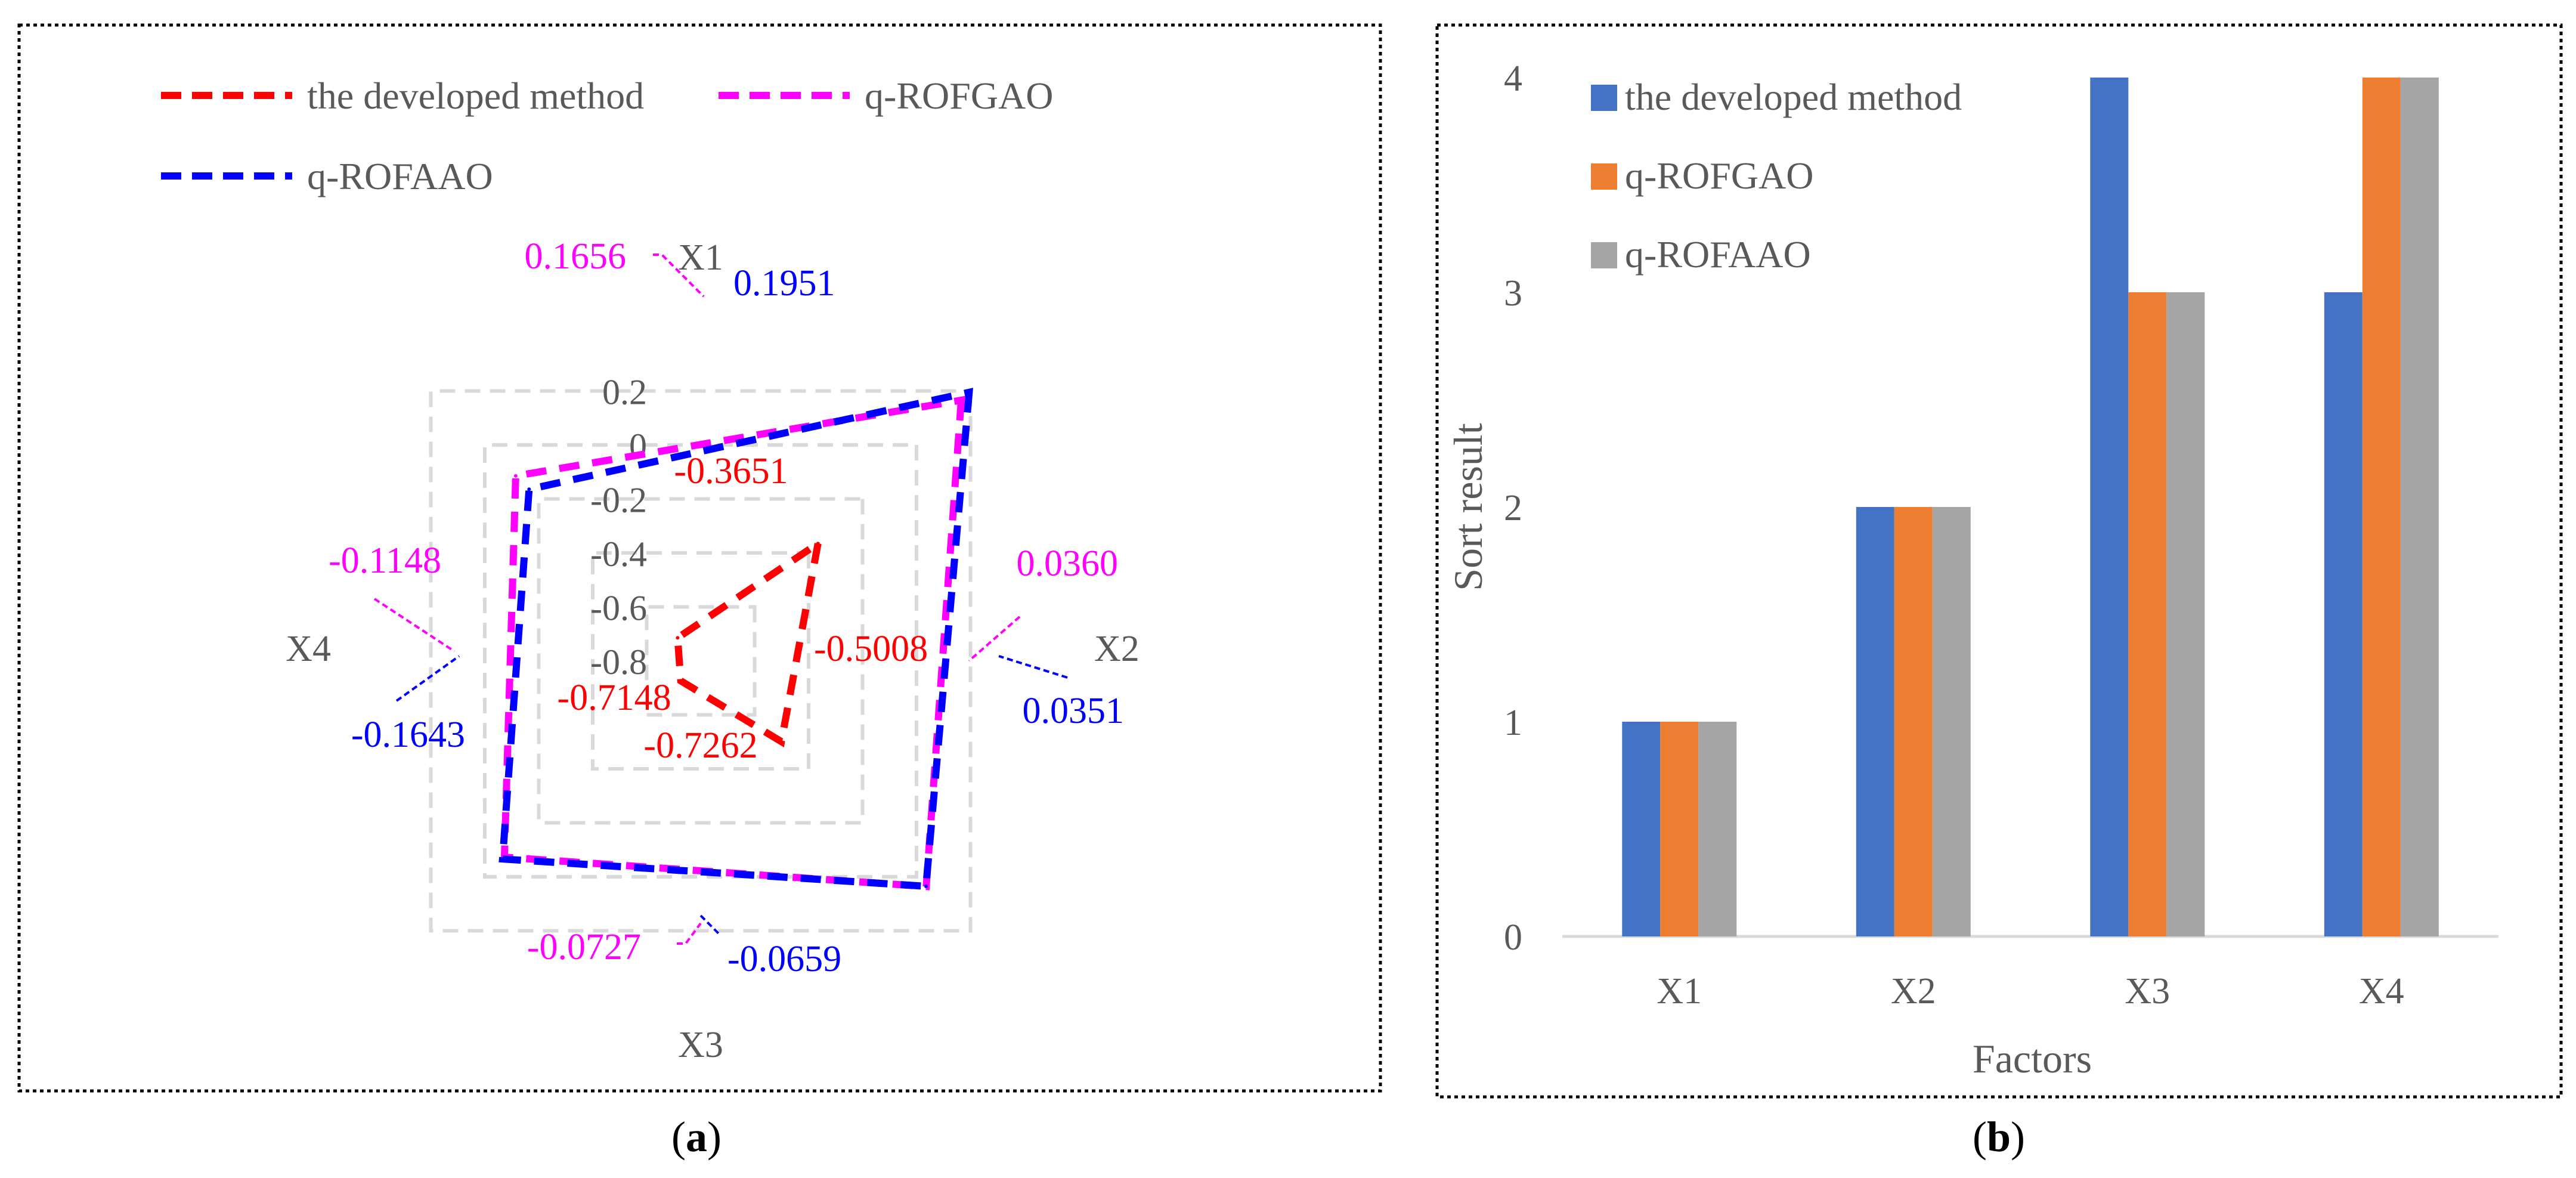  Describe the element at coordinates (784, 283) in the screenshot. I see `radar-data-label: 0.1951` at that location.